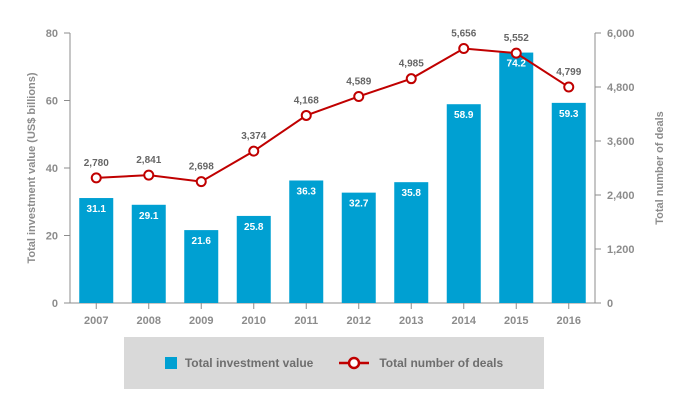 Image resolution: width=690 pixels, height=400 pixels. I want to click on x-axis-tick-label: 2008, so click(149, 321).